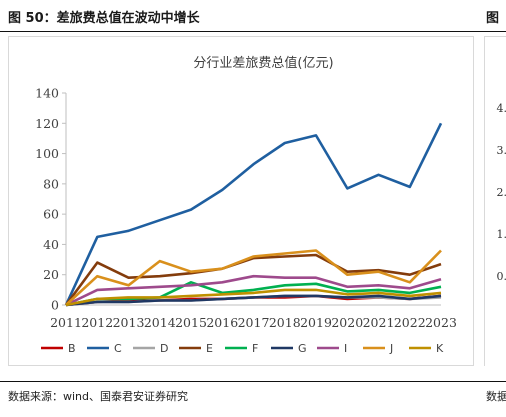 This screenshot has width=506, height=417. I want to click on y-tick-label: 0, so click(55, 305).